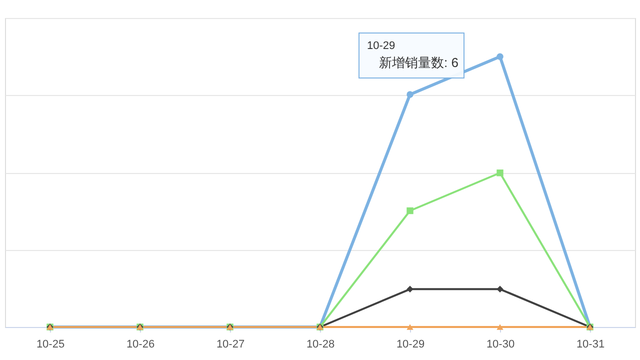 The image size is (640, 360). What do you see at coordinates (410, 344) in the screenshot?
I see `x-tick-label: 10-29` at bounding box center [410, 344].